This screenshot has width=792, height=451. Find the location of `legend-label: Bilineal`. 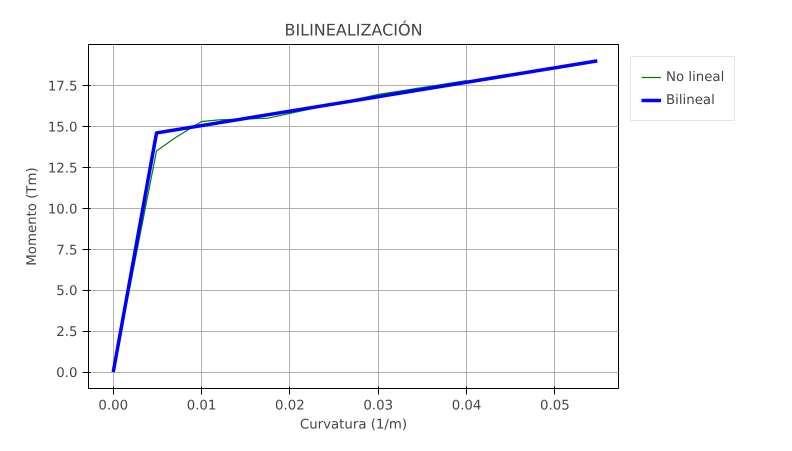

legend-label: Bilineal is located at coordinates (690, 100).